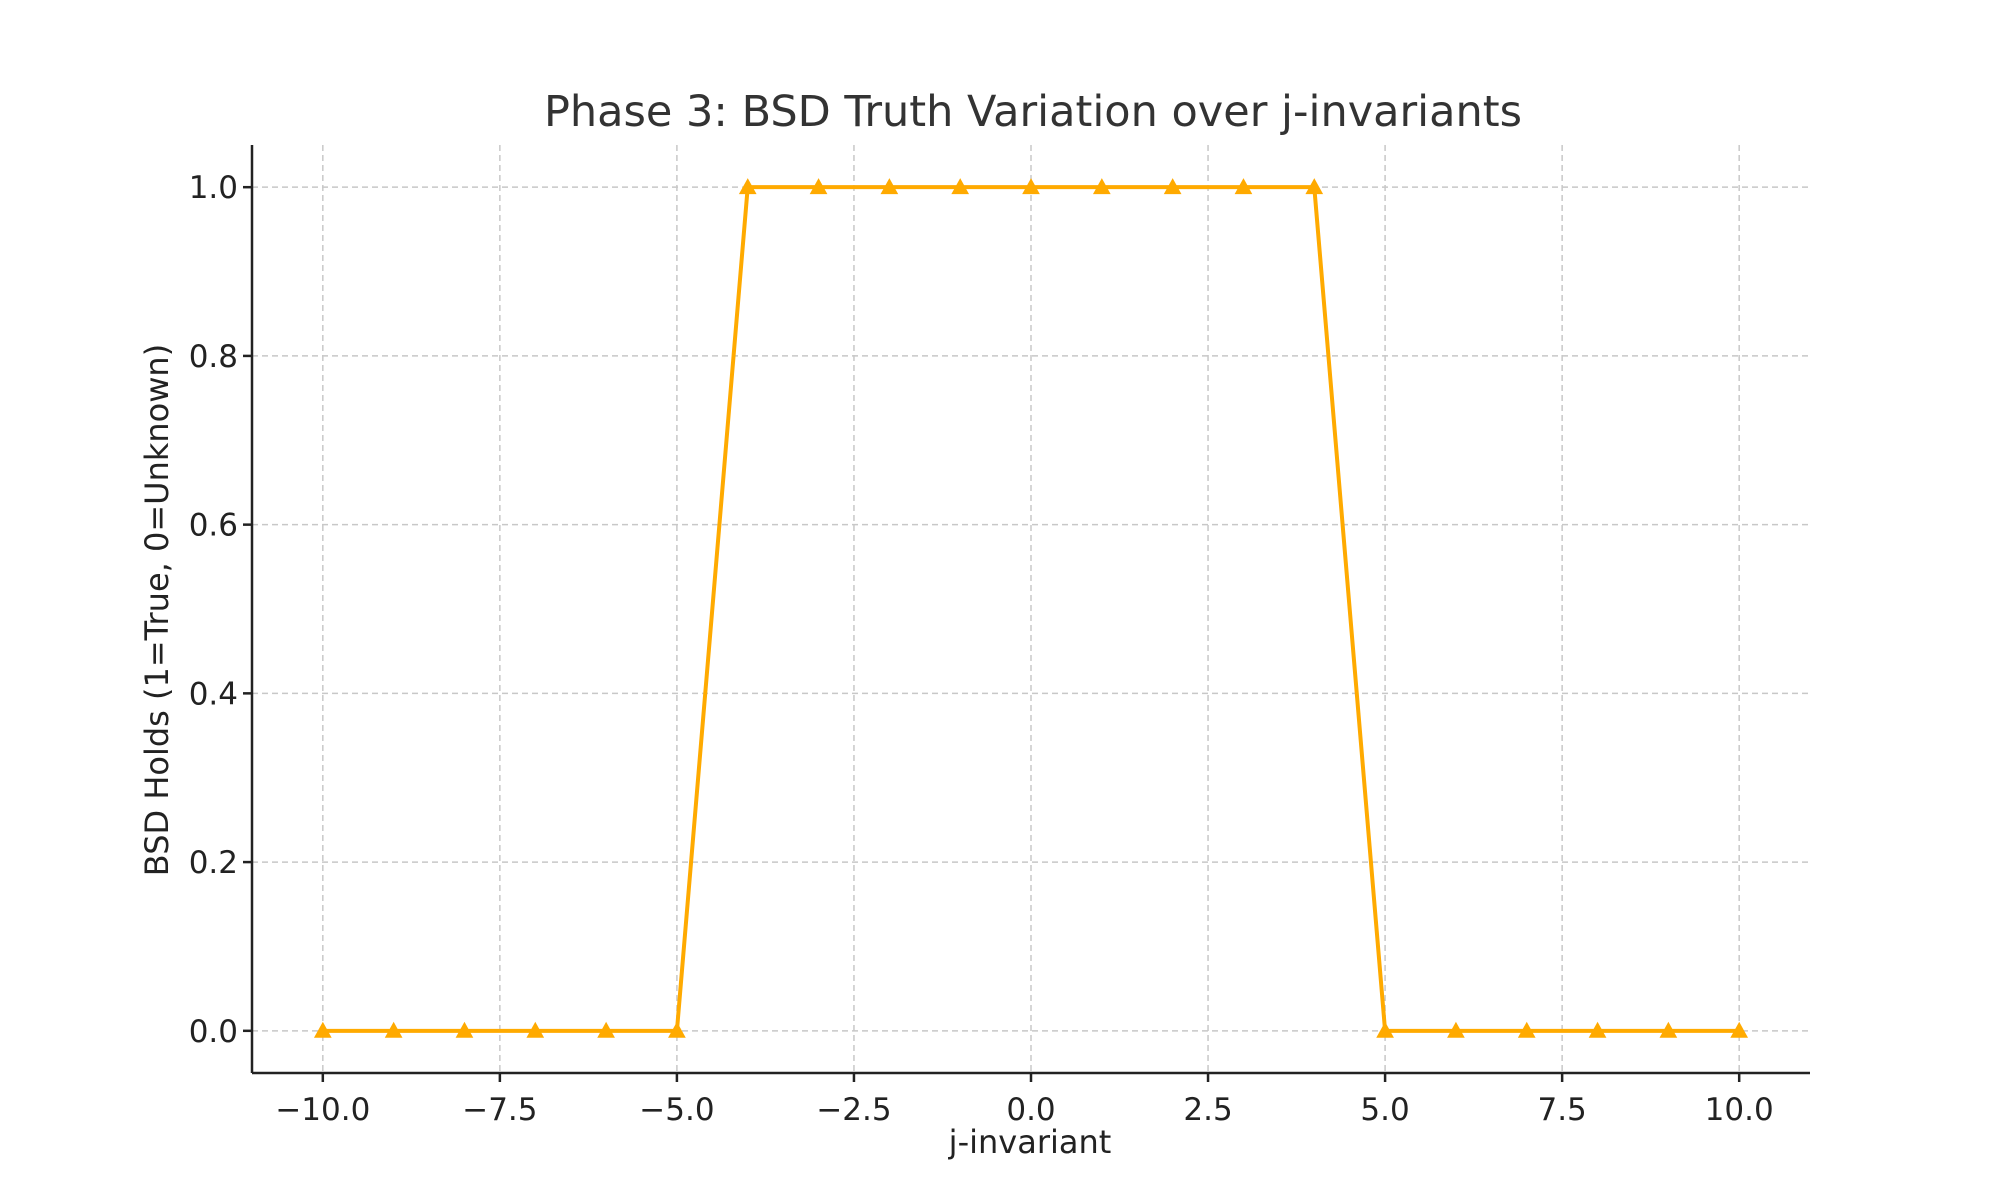 This screenshot has height=1200, width=2000. Describe the element at coordinates (213, 526) in the screenshot. I see `y-tick-label: 0.6` at that location.